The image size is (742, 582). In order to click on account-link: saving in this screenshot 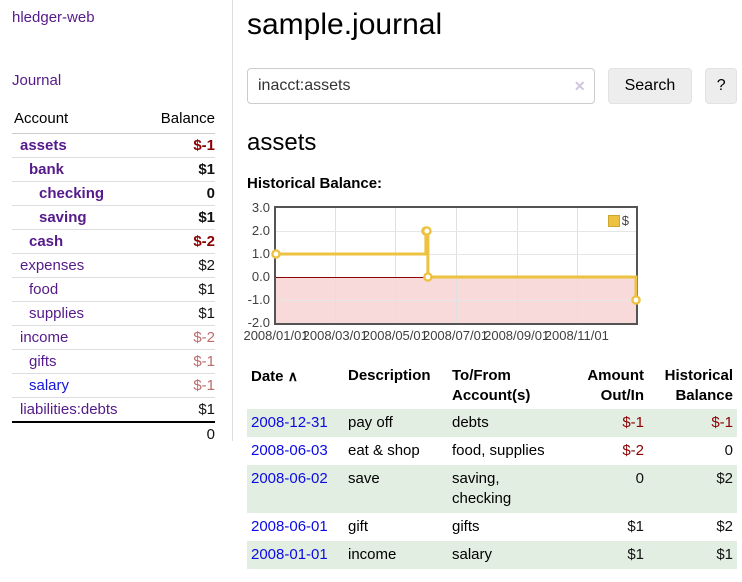, I will do `click(63, 217)`.